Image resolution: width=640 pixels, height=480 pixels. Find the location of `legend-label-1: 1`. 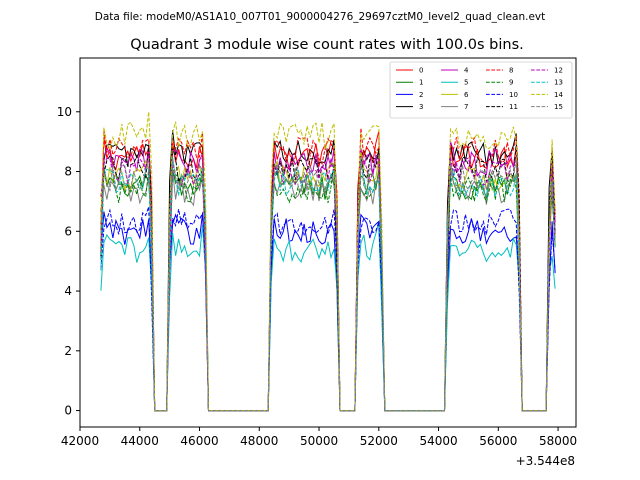

legend-label-1: 1 is located at coordinates (421, 83).